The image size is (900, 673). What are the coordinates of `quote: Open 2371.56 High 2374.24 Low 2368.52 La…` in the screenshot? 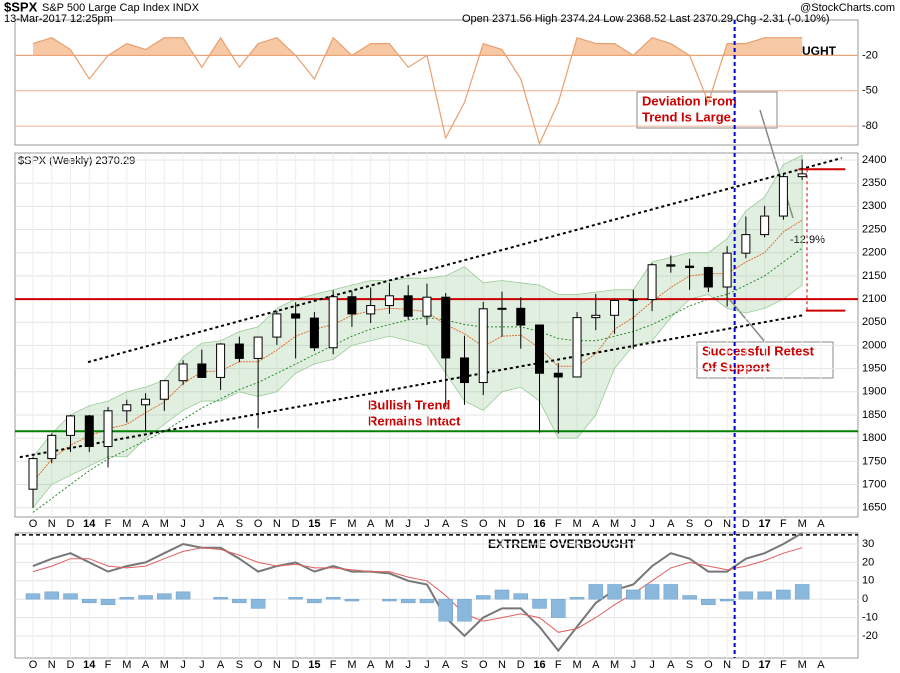 It's located at (646, 19).